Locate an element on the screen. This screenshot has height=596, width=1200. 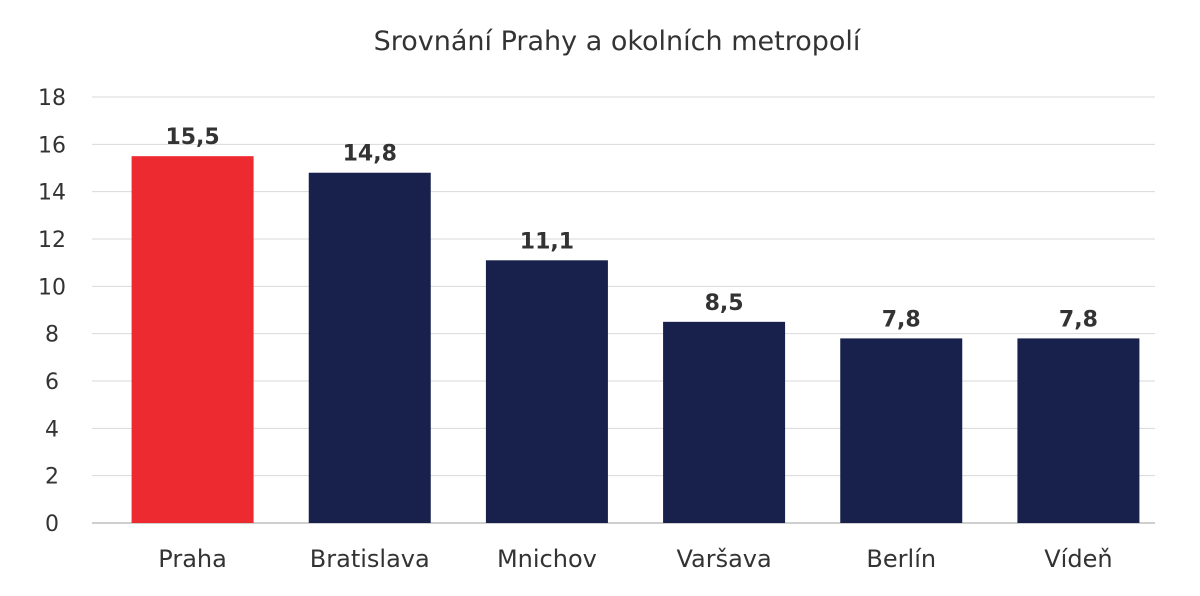
y-tick-label: 2 is located at coordinates (52, 477).